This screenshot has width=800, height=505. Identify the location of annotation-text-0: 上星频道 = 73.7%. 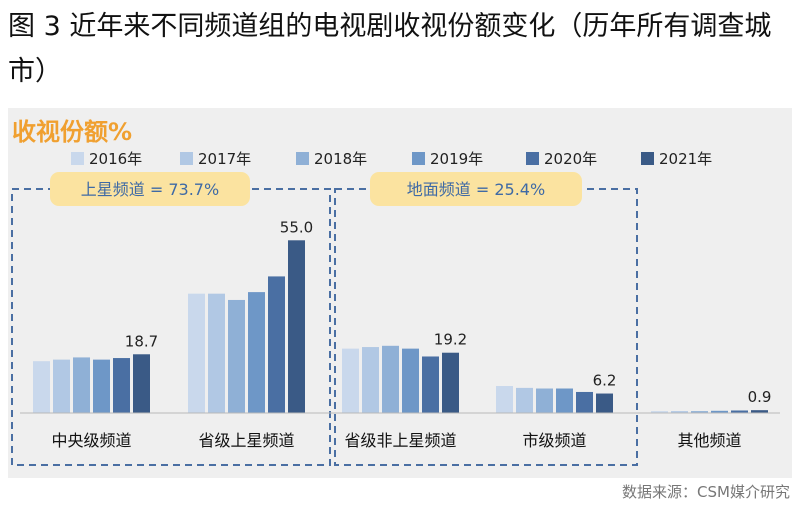
(150, 189).